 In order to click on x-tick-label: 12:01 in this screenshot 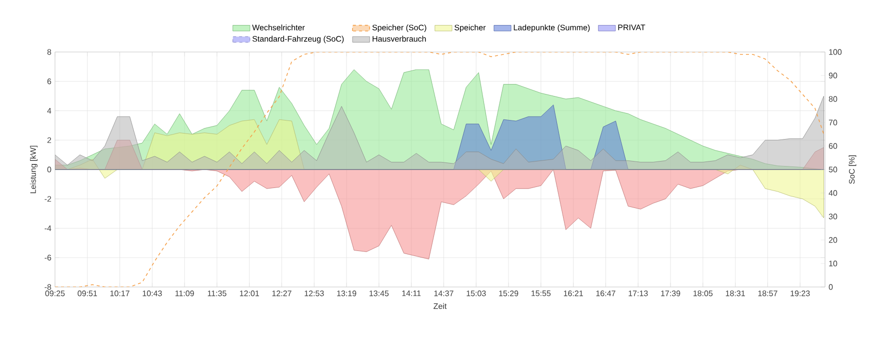, I will do `click(249, 293)`.